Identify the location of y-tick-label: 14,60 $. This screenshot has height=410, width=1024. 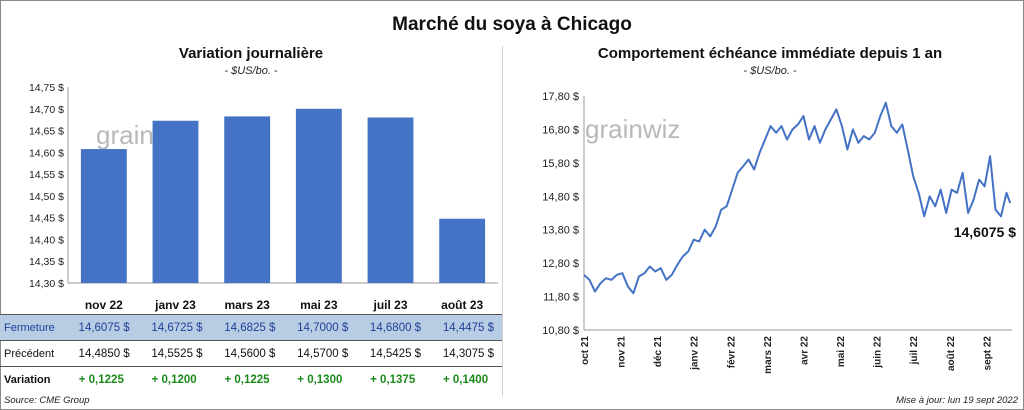
(46, 153).